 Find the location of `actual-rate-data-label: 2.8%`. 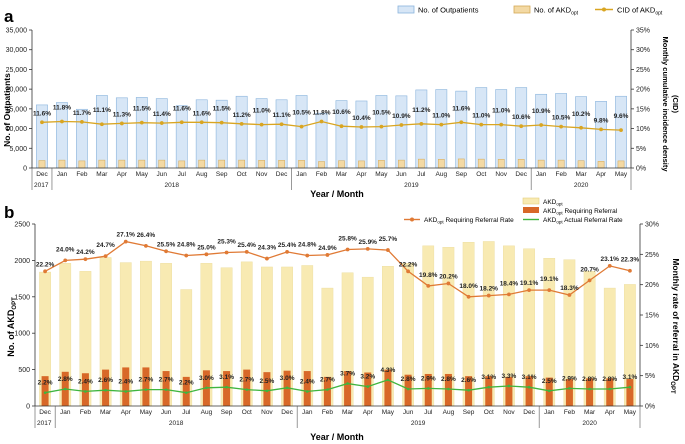

actual-rate-data-label: 2.8% is located at coordinates (609, 379).